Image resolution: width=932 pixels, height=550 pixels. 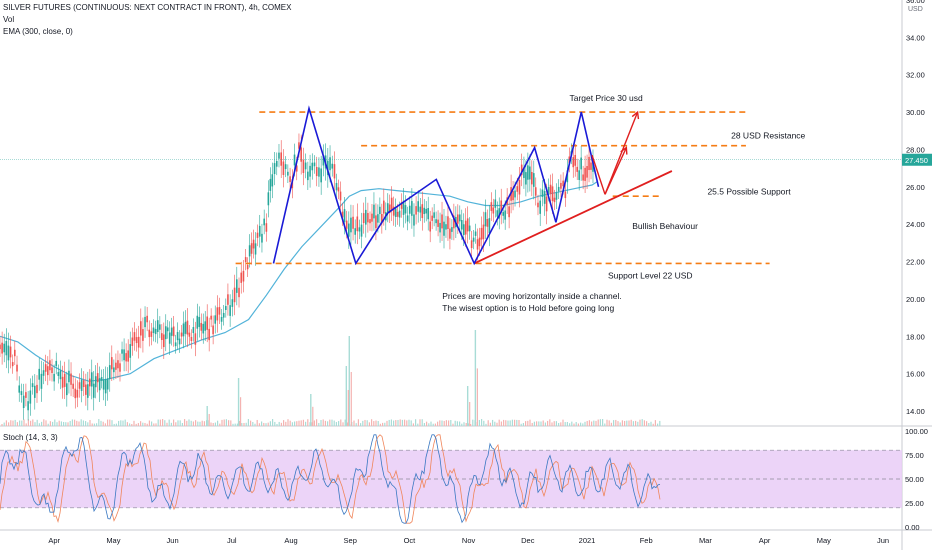 What do you see at coordinates (915, 187) in the screenshot?
I see `price-tick-label: 26.00` at bounding box center [915, 187].